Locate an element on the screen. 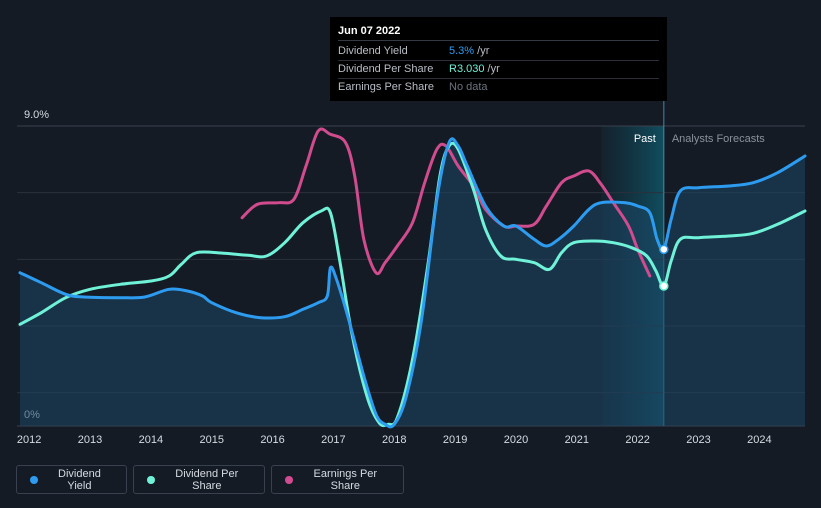 The height and width of the screenshot is (508, 821). tooltip-label: Dividend Per Share is located at coordinates (386, 69).